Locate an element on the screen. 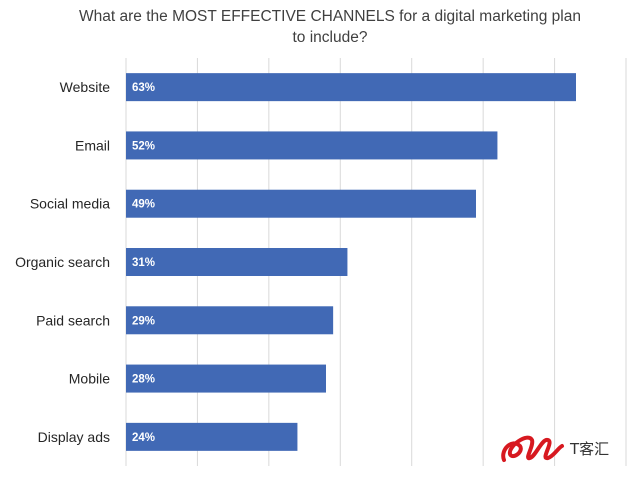 The height and width of the screenshot is (478, 640). category-label: Paid search is located at coordinates (73, 320).